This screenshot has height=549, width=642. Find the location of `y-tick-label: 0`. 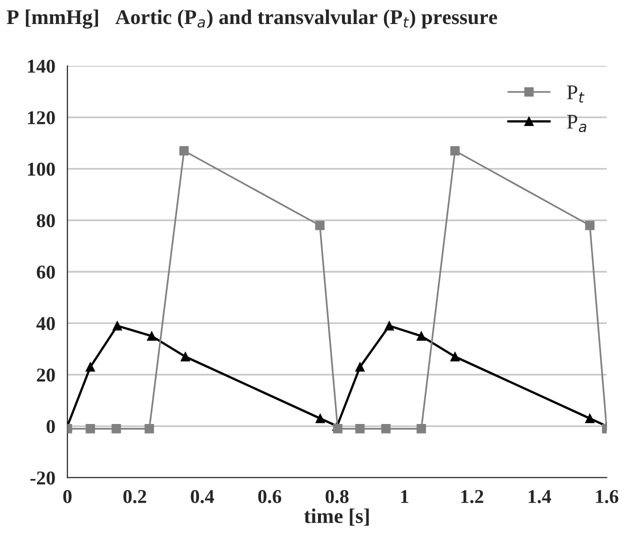

y-tick-label: 0 is located at coordinates (50, 427).